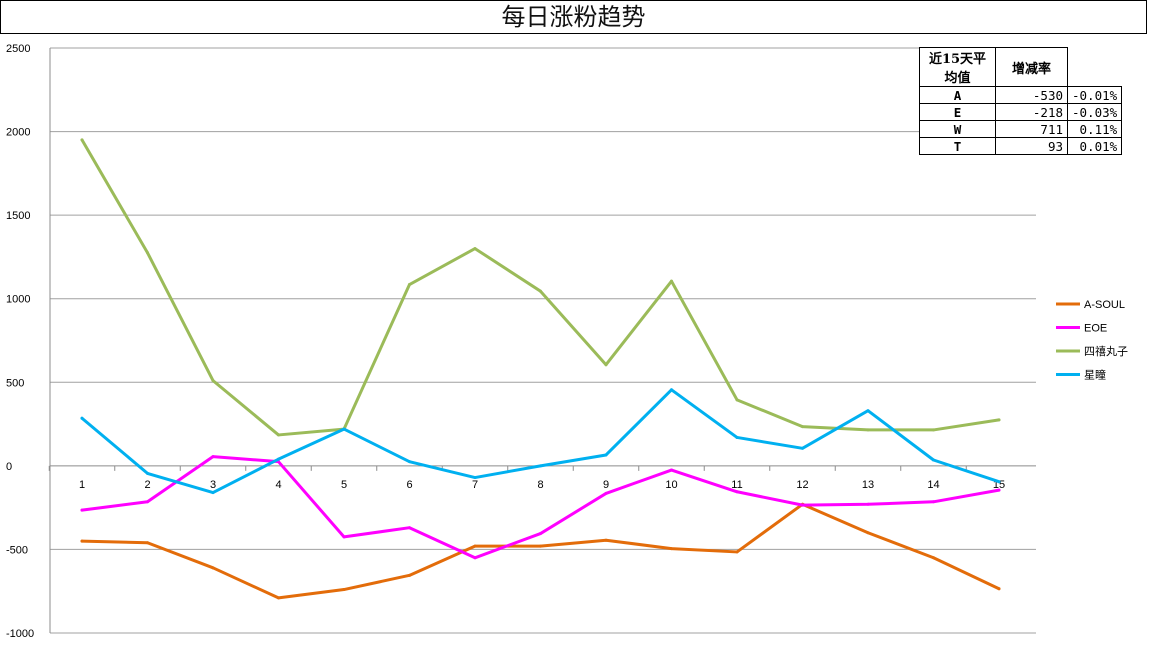 The width and height of the screenshot is (1150, 646). What do you see at coordinates (1094, 95) in the screenshot?
I see `stats-row-rate: -0.01%` at bounding box center [1094, 95].